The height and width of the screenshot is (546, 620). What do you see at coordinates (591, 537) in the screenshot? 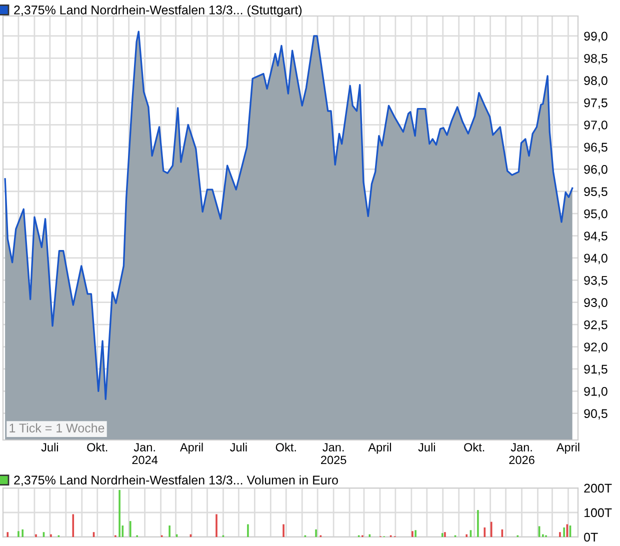
I see `y-tick-label: 0T` at bounding box center [591, 537].